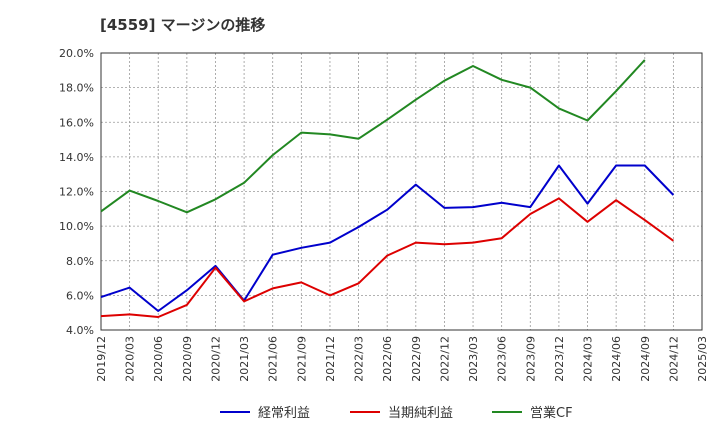 This screenshot has height=440, width=720. What do you see at coordinates (284, 413) in the screenshot?
I see `legend-label-1: 経常利益` at bounding box center [284, 413].